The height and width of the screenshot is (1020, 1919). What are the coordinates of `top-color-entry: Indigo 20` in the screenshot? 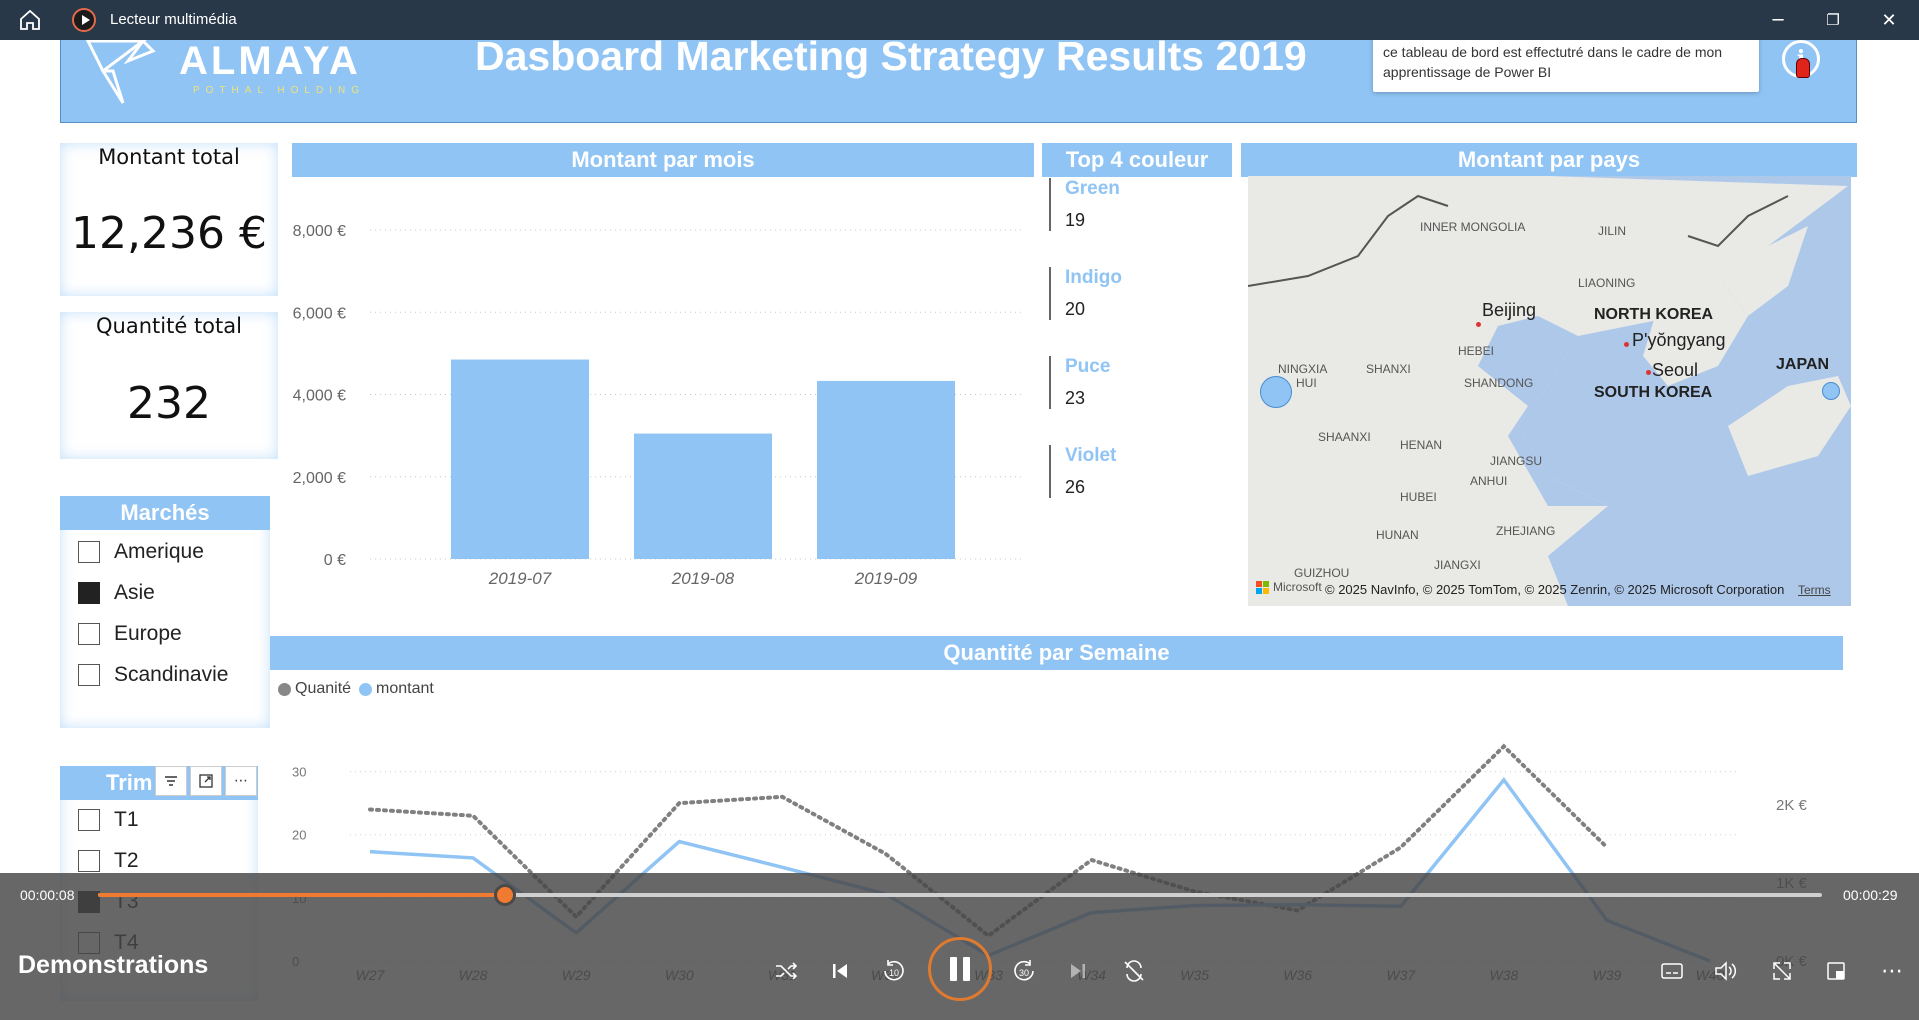 It's located at (1124, 293).